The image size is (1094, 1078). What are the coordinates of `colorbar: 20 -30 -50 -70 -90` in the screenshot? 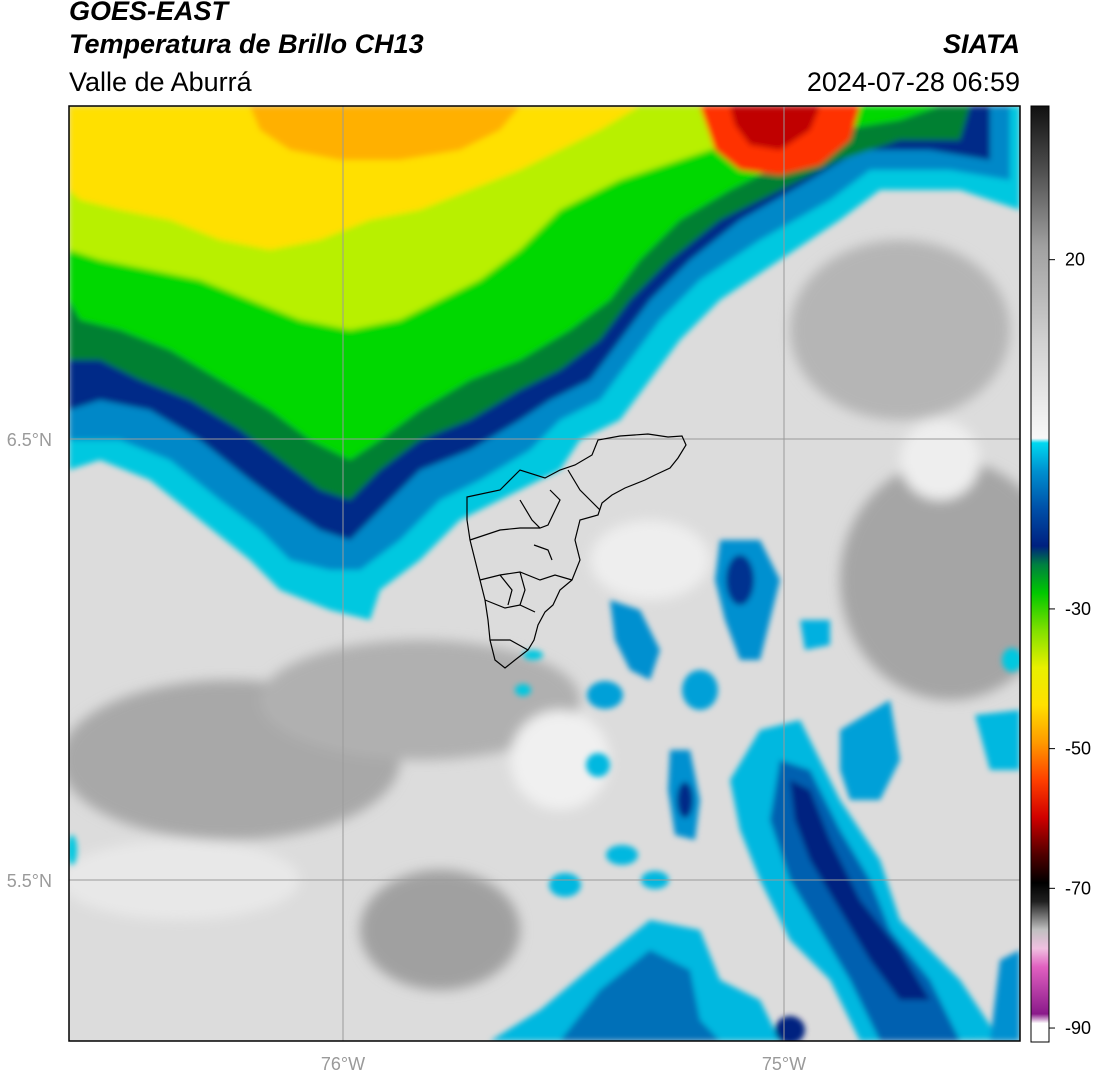 It's located at (1060, 574).